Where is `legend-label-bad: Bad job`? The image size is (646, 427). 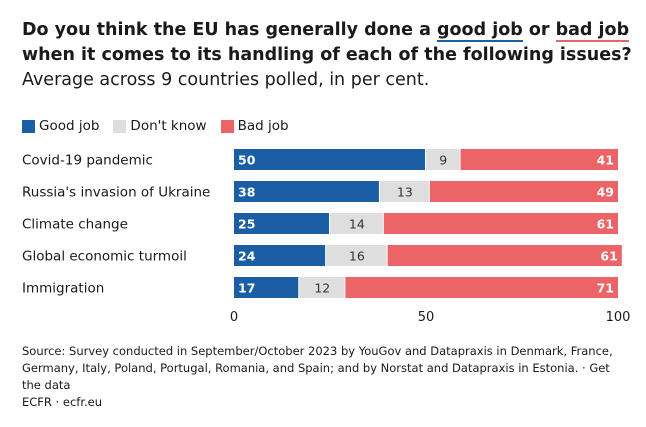
legend-label-bad: Bad job is located at coordinates (263, 126).